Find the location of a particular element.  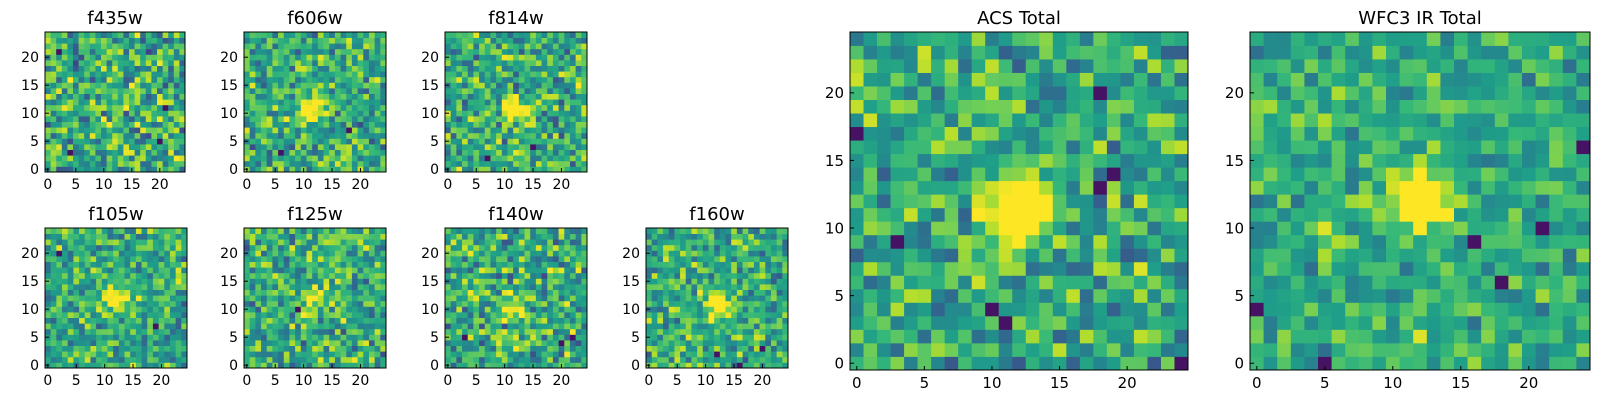

y-tick-label: 0 is located at coordinates (34, 366).